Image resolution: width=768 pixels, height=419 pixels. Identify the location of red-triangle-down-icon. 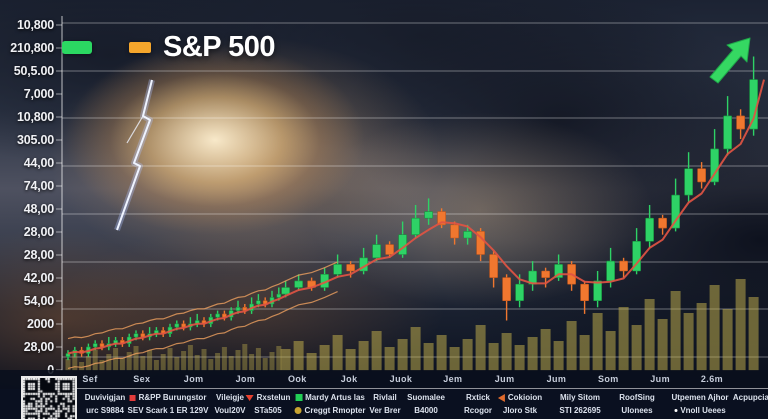
(249, 397).